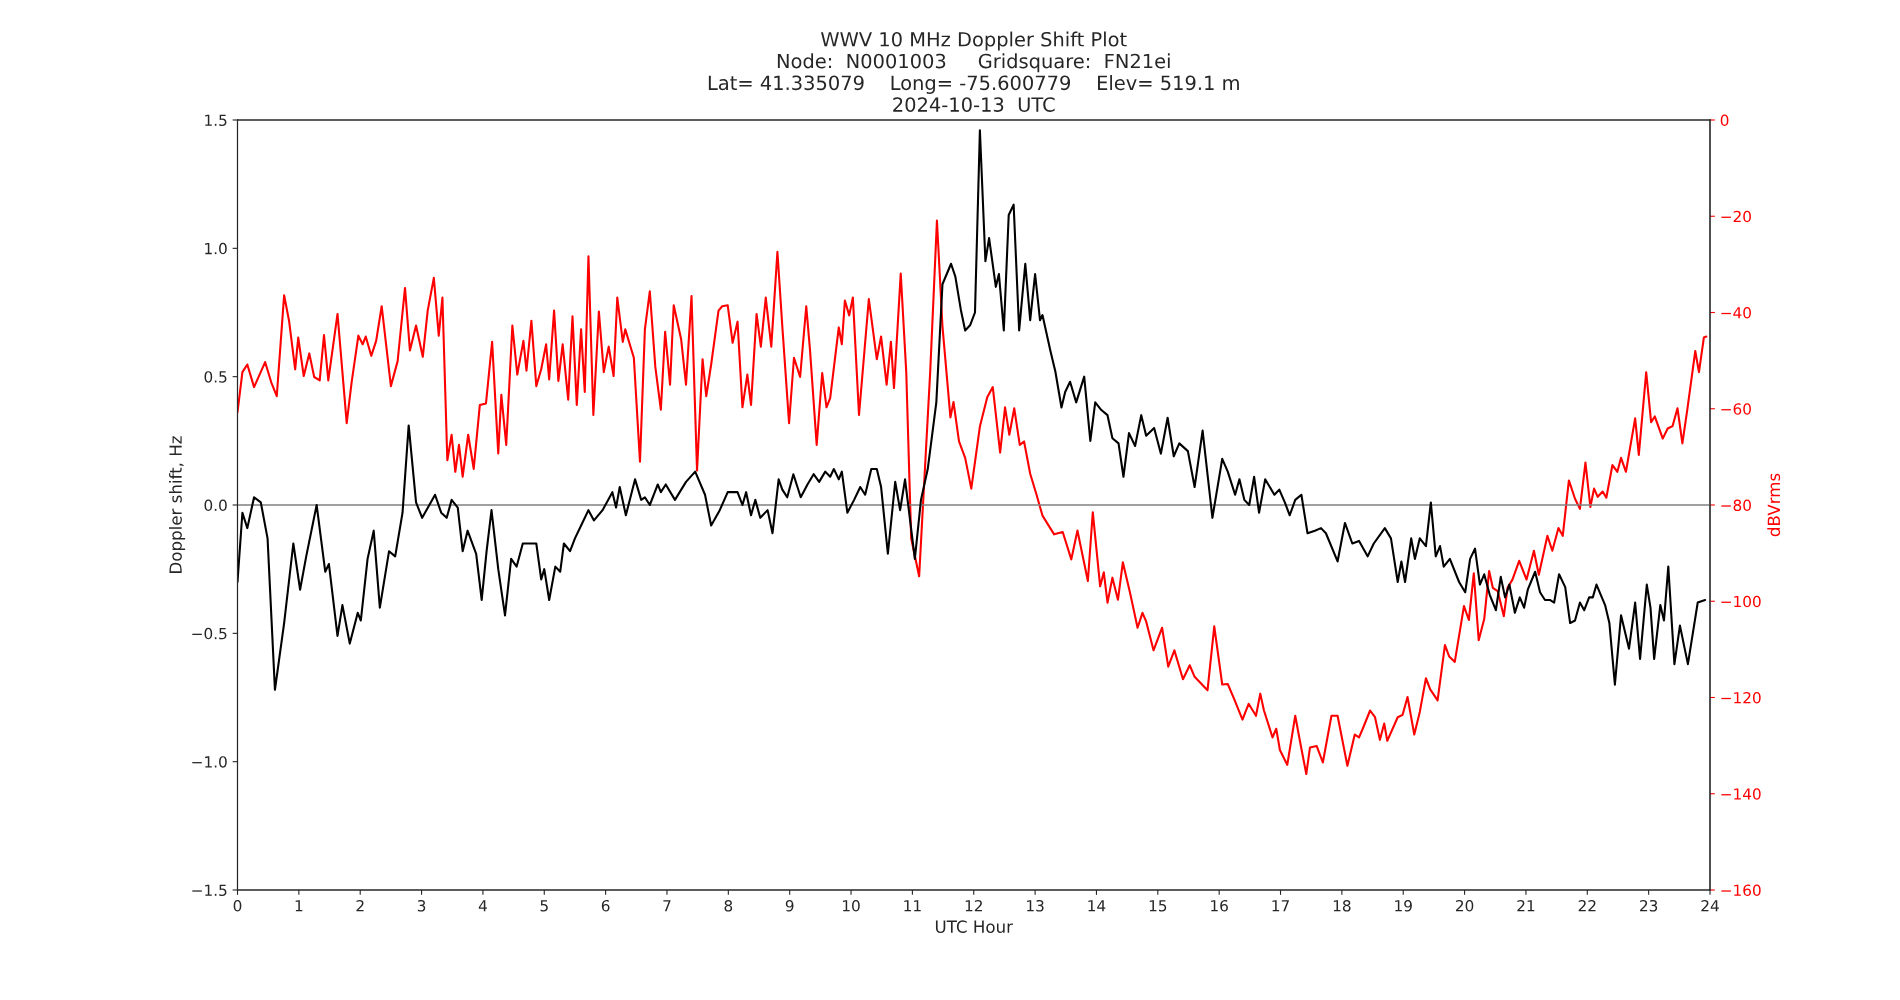 This screenshot has width=1900, height=1000. What do you see at coordinates (216, 248) in the screenshot?
I see `y-tick-label: 1.0` at bounding box center [216, 248].